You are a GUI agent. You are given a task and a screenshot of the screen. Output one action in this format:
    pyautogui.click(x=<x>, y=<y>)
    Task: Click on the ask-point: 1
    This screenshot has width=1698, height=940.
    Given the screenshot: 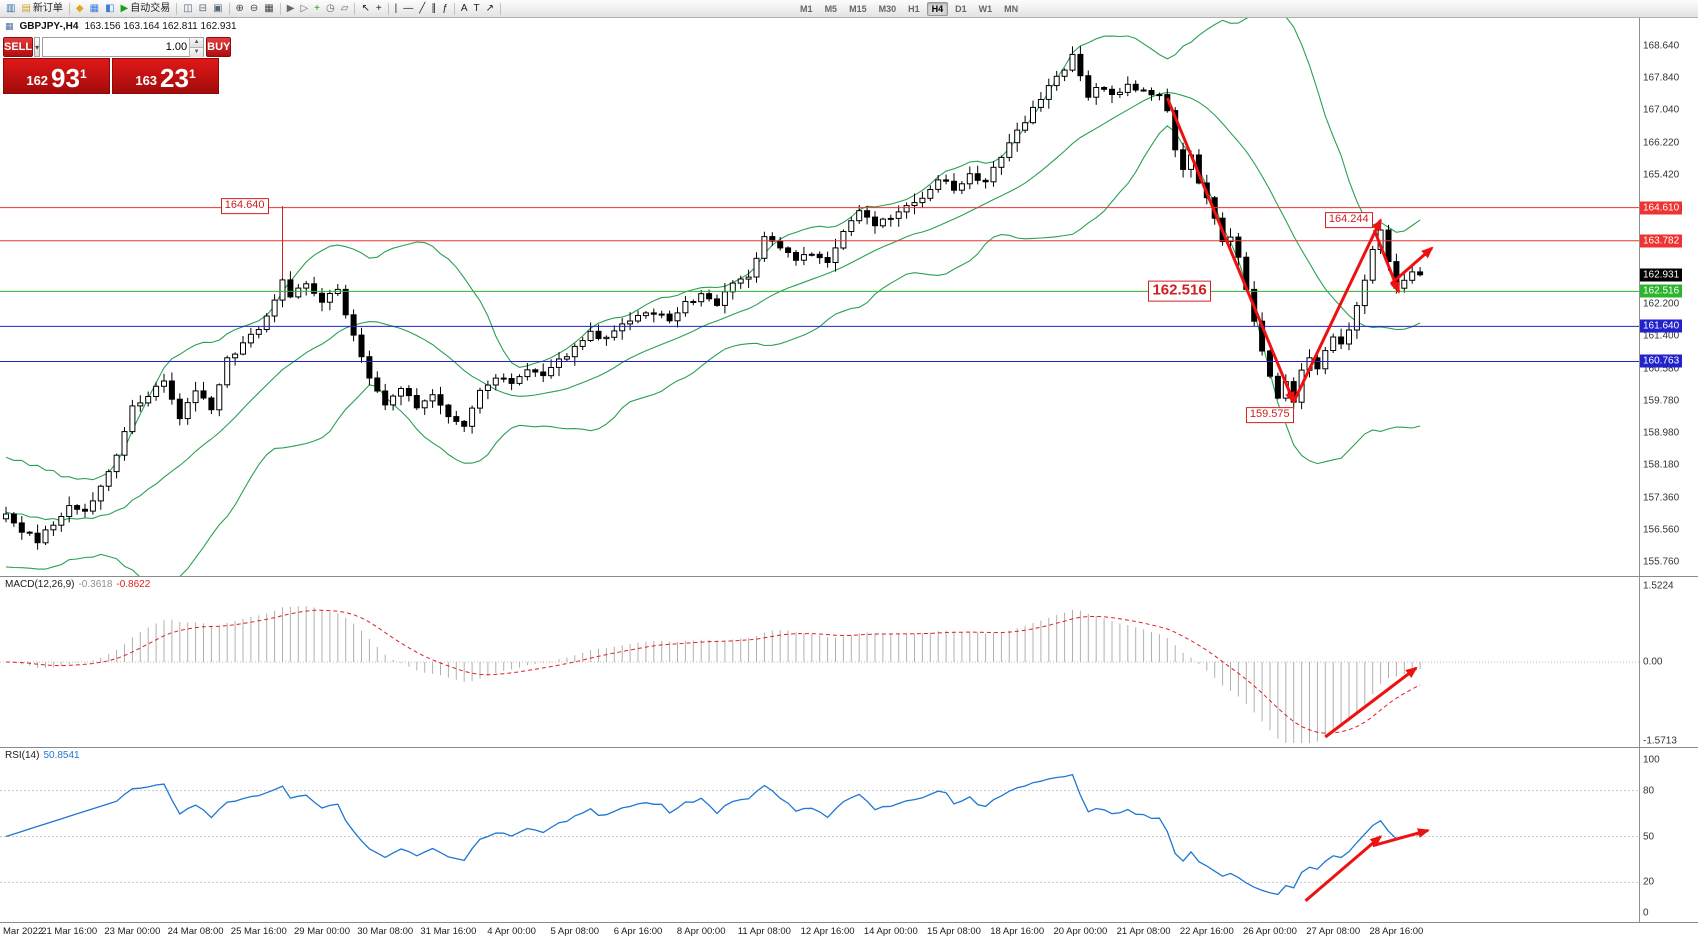 What is the action you would take?
    pyautogui.click(x=192, y=74)
    